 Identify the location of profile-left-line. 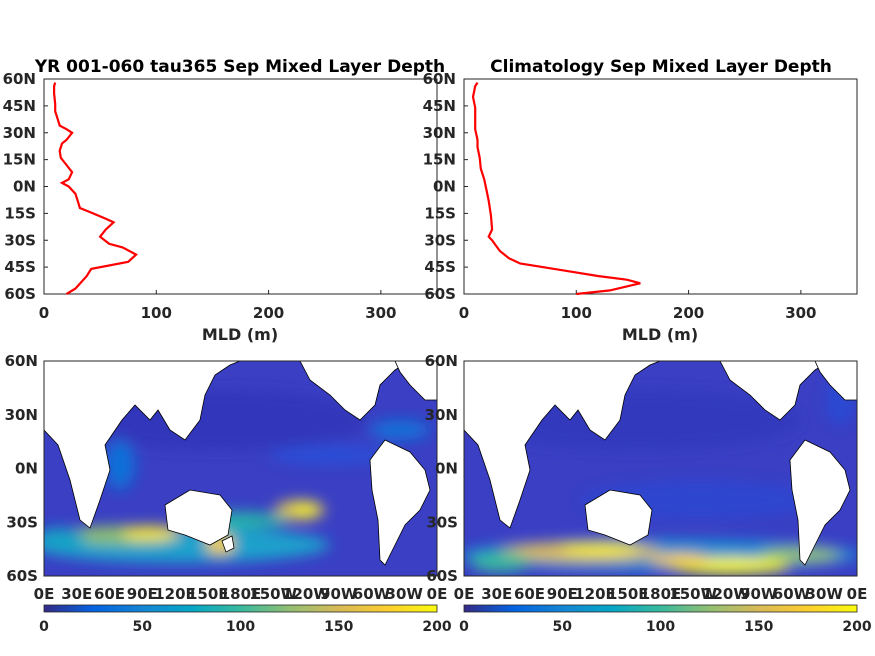
(95, 188).